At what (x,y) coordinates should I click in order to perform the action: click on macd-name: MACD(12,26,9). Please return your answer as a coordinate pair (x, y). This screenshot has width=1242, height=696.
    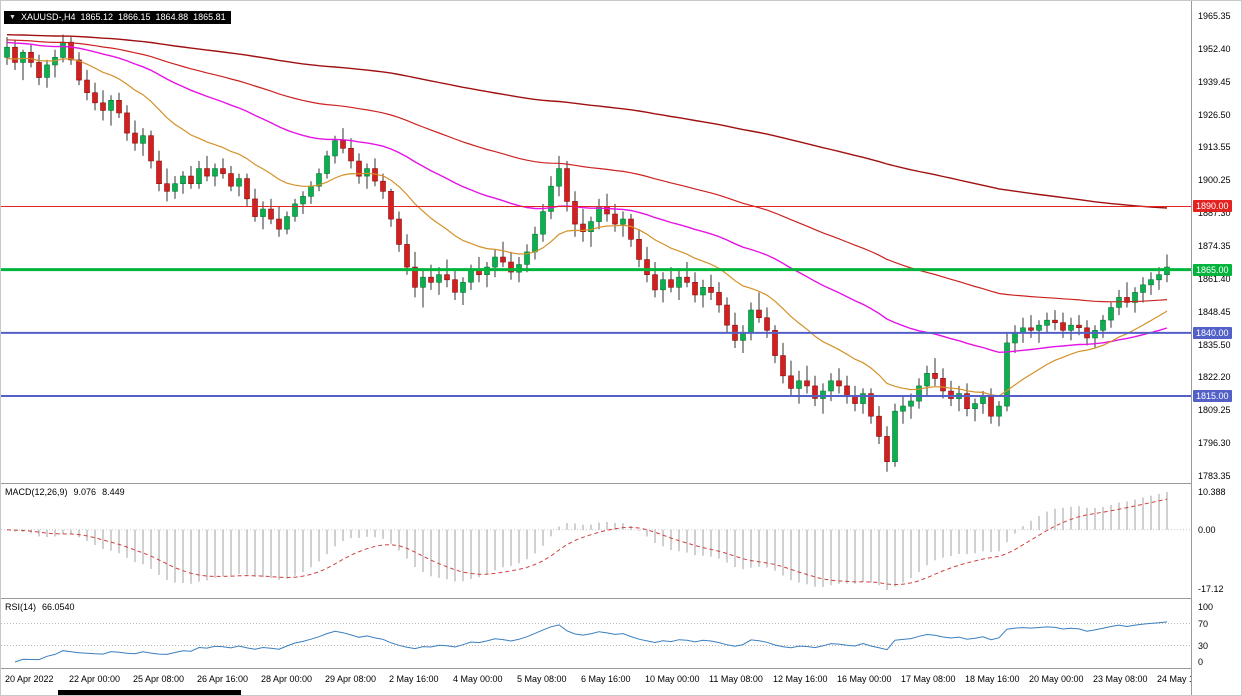
    Looking at the image, I should click on (36, 492).